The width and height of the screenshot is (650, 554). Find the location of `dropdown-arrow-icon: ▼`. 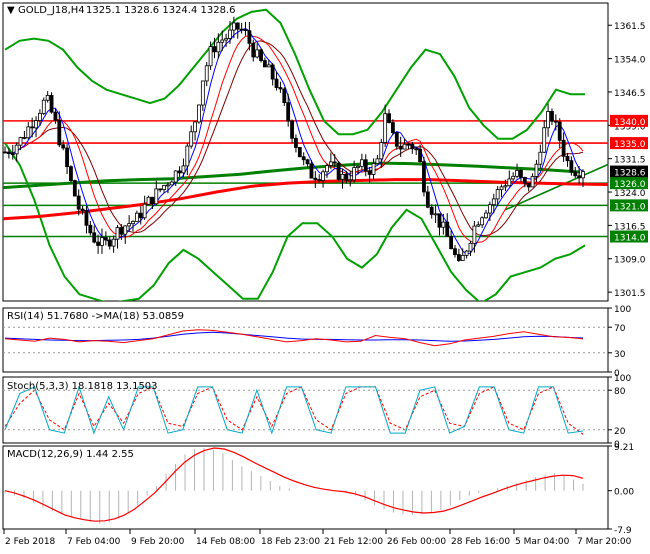

dropdown-arrow-icon: ▼ is located at coordinates (11, 10).